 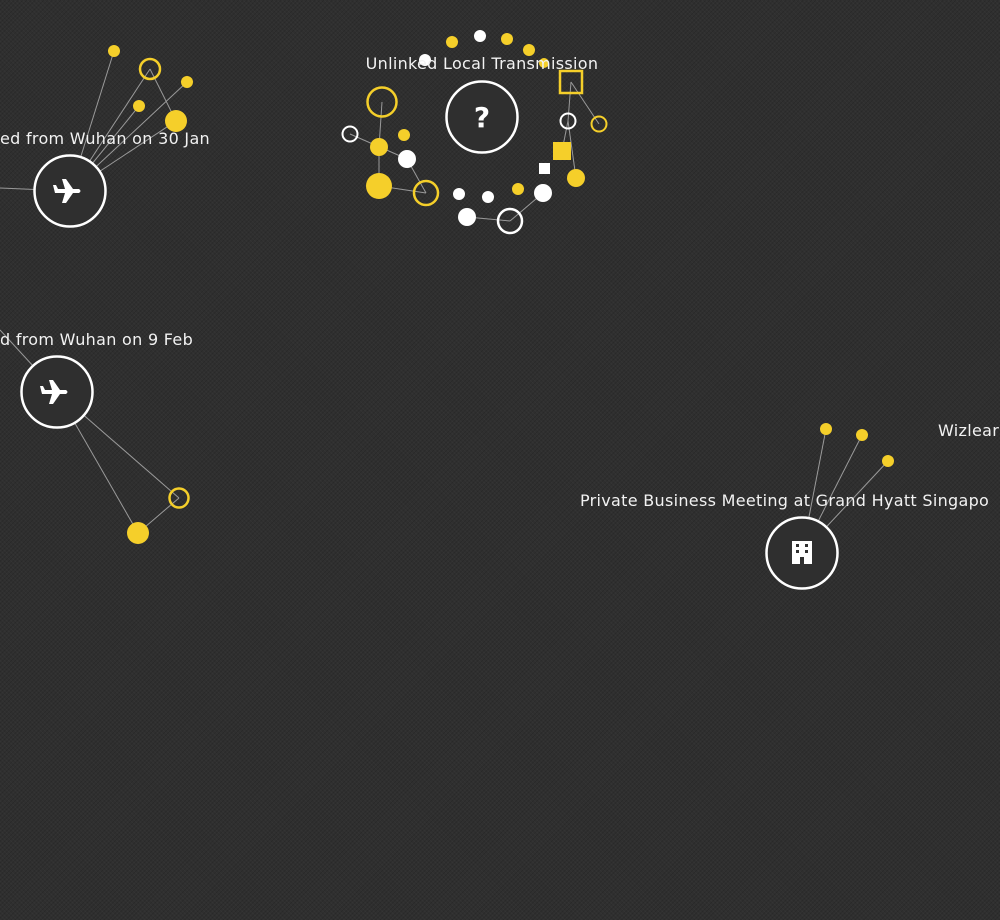 I want to click on cluster-wuhan-9-feb: d from Wuhan on 9 Feb, so click(x=96, y=436).